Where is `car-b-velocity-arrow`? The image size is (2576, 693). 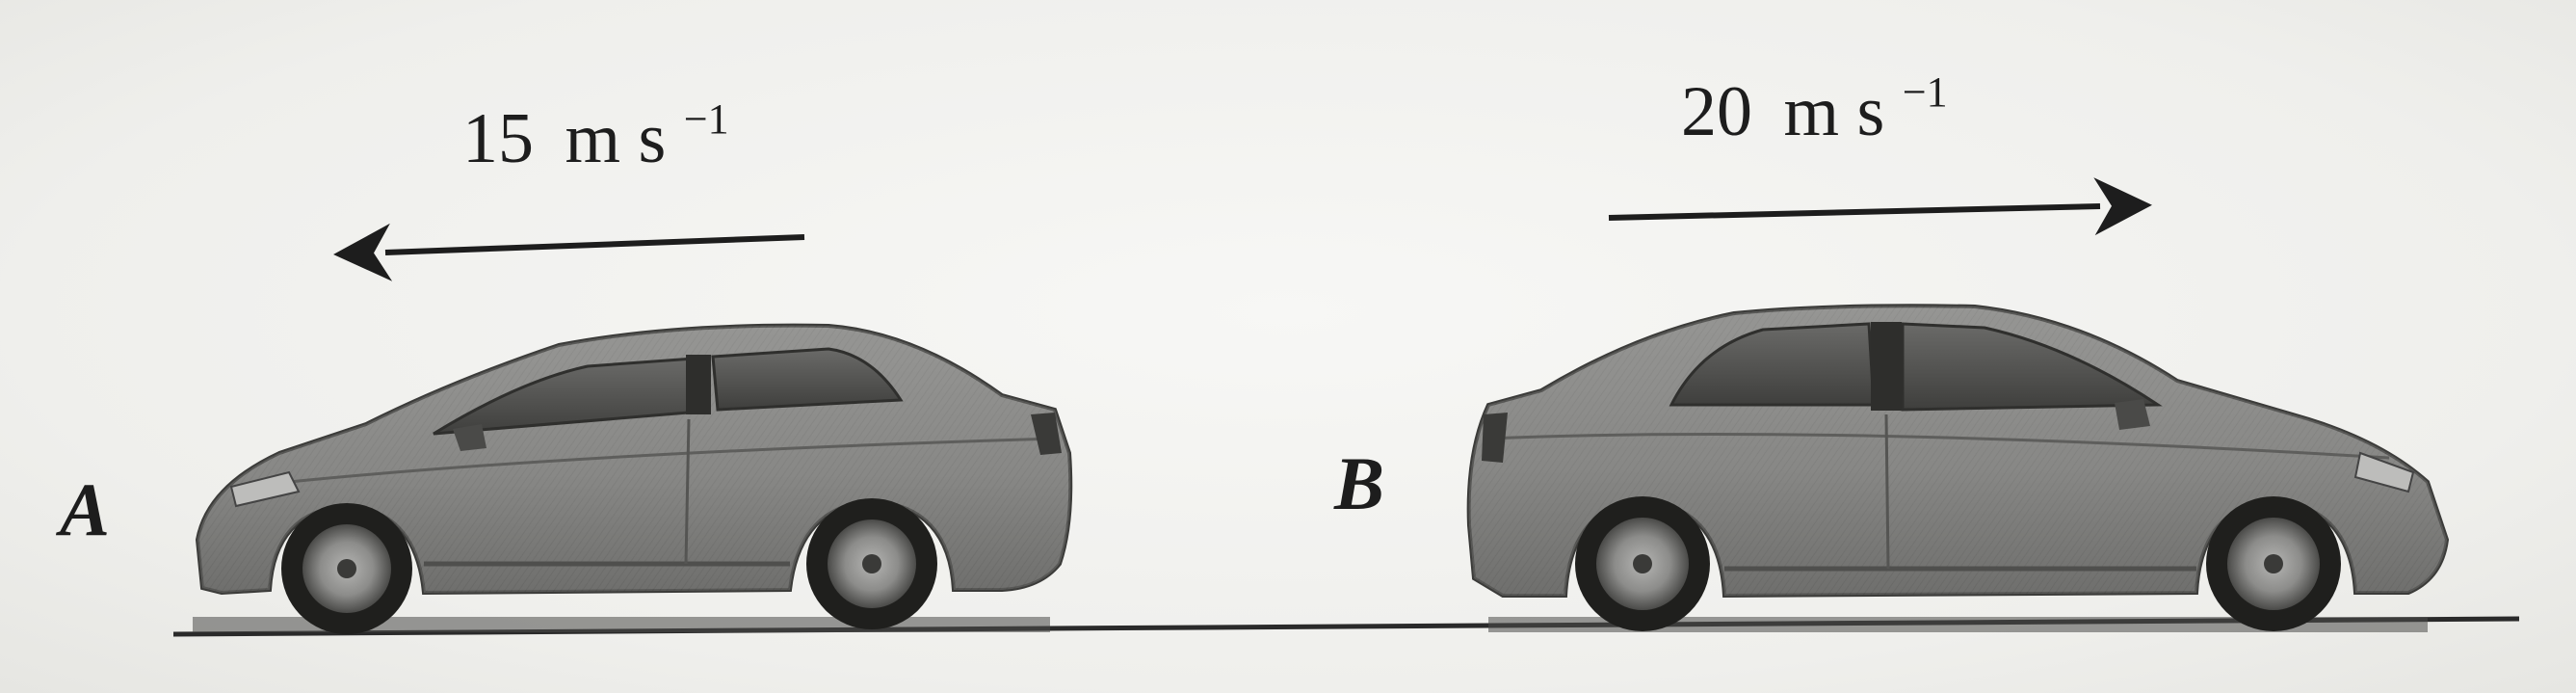 car-b-velocity-arrow is located at coordinates (1880, 206).